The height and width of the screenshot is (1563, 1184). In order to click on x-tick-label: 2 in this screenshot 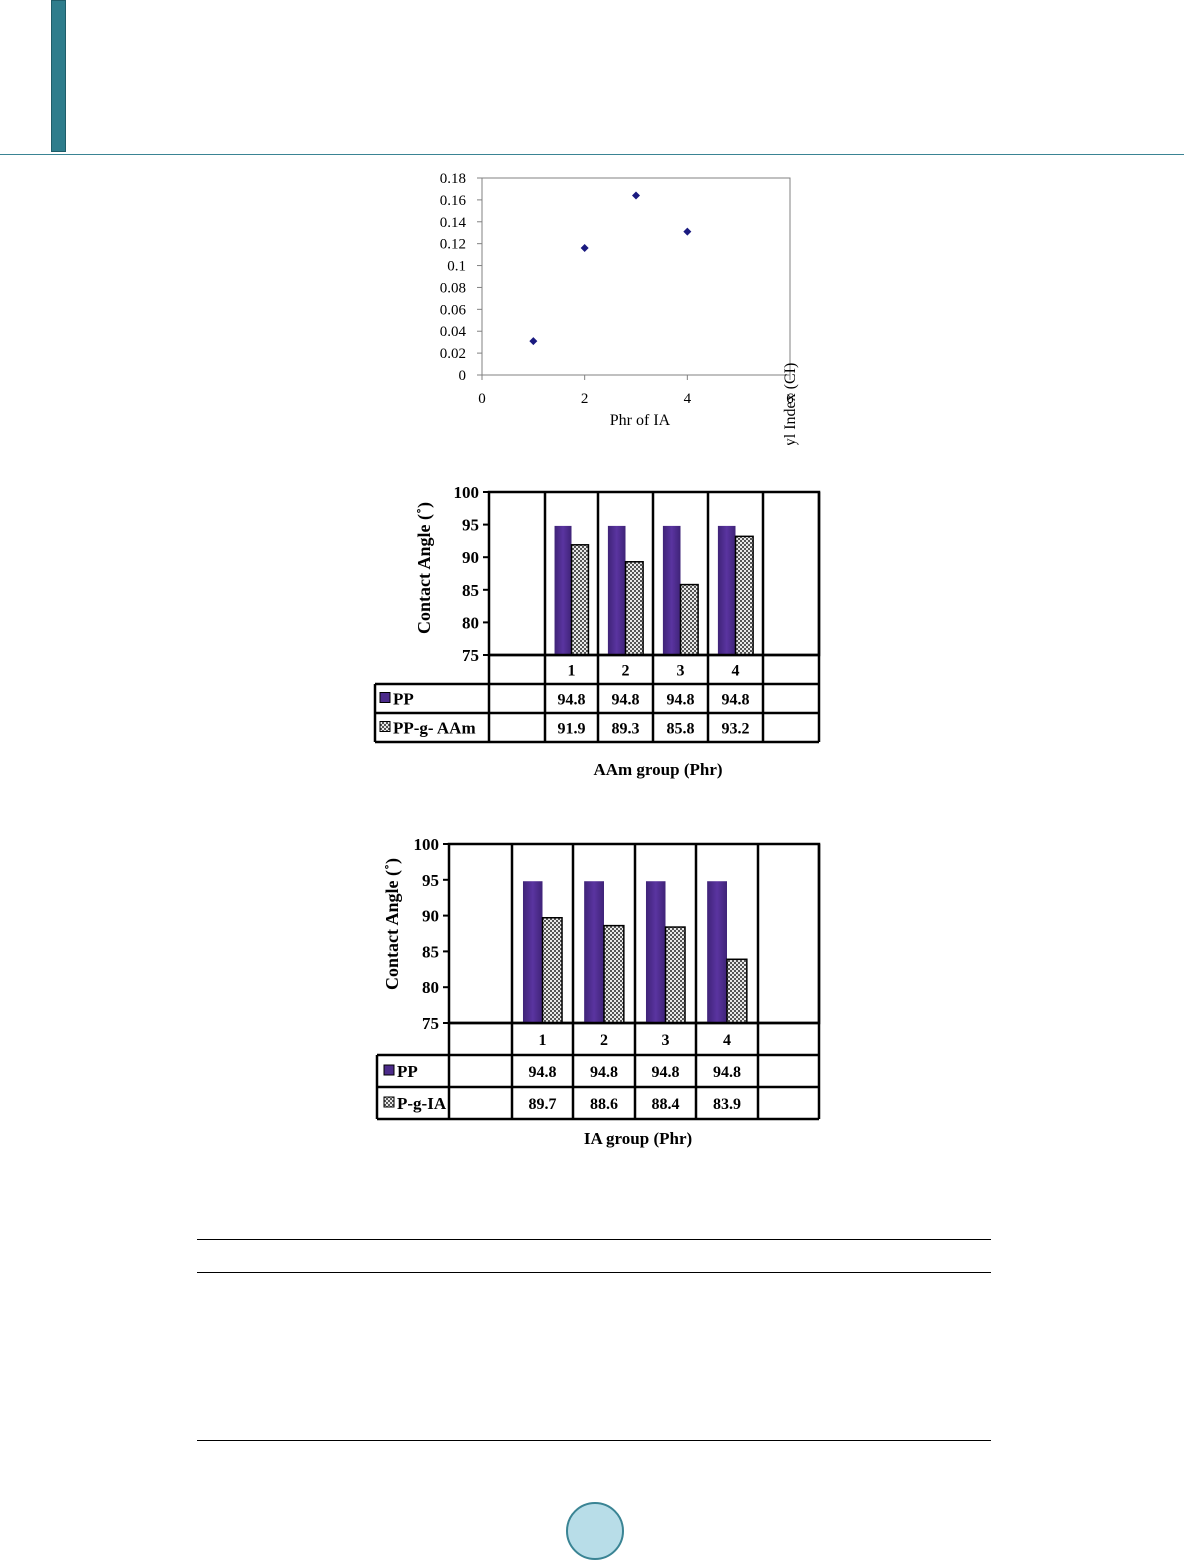, I will do `click(585, 399)`.